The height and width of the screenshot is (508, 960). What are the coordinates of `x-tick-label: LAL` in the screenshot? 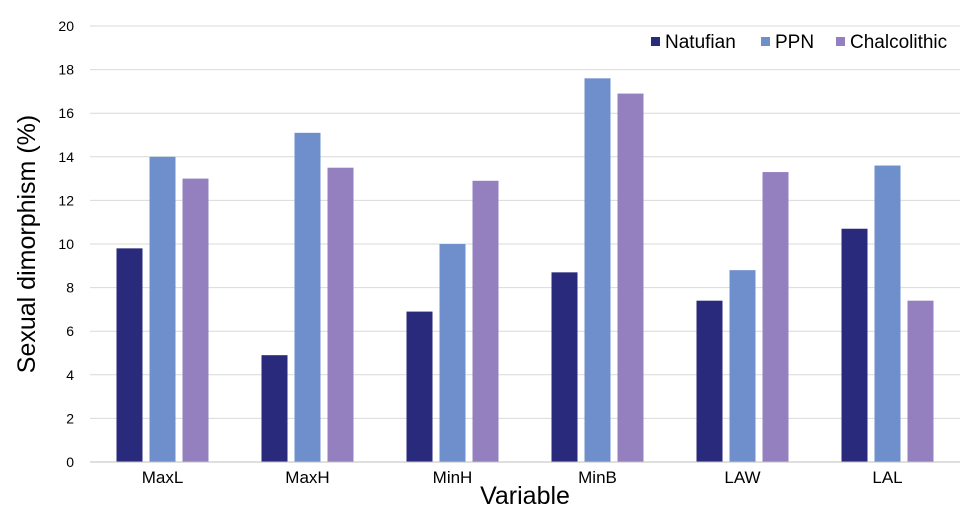 It's located at (887, 477).